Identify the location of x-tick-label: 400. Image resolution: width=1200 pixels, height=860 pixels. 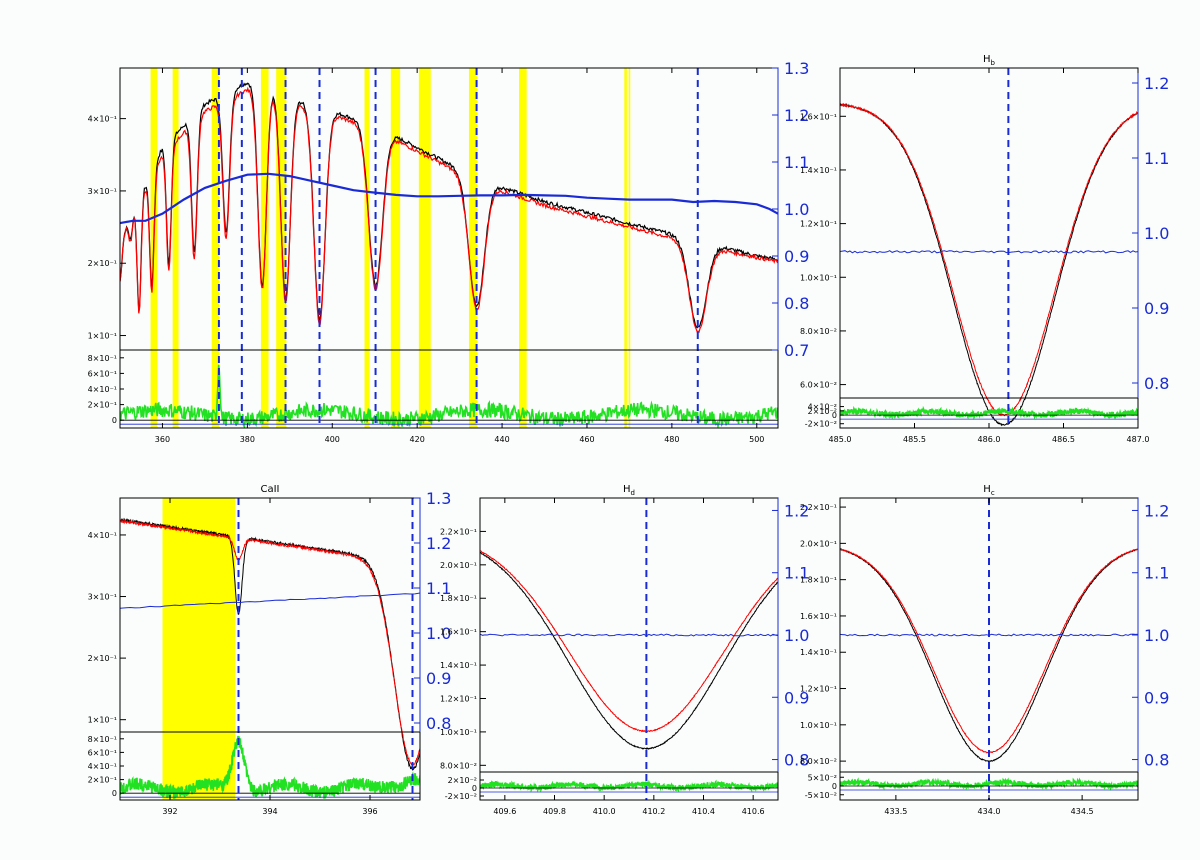
(332, 439).